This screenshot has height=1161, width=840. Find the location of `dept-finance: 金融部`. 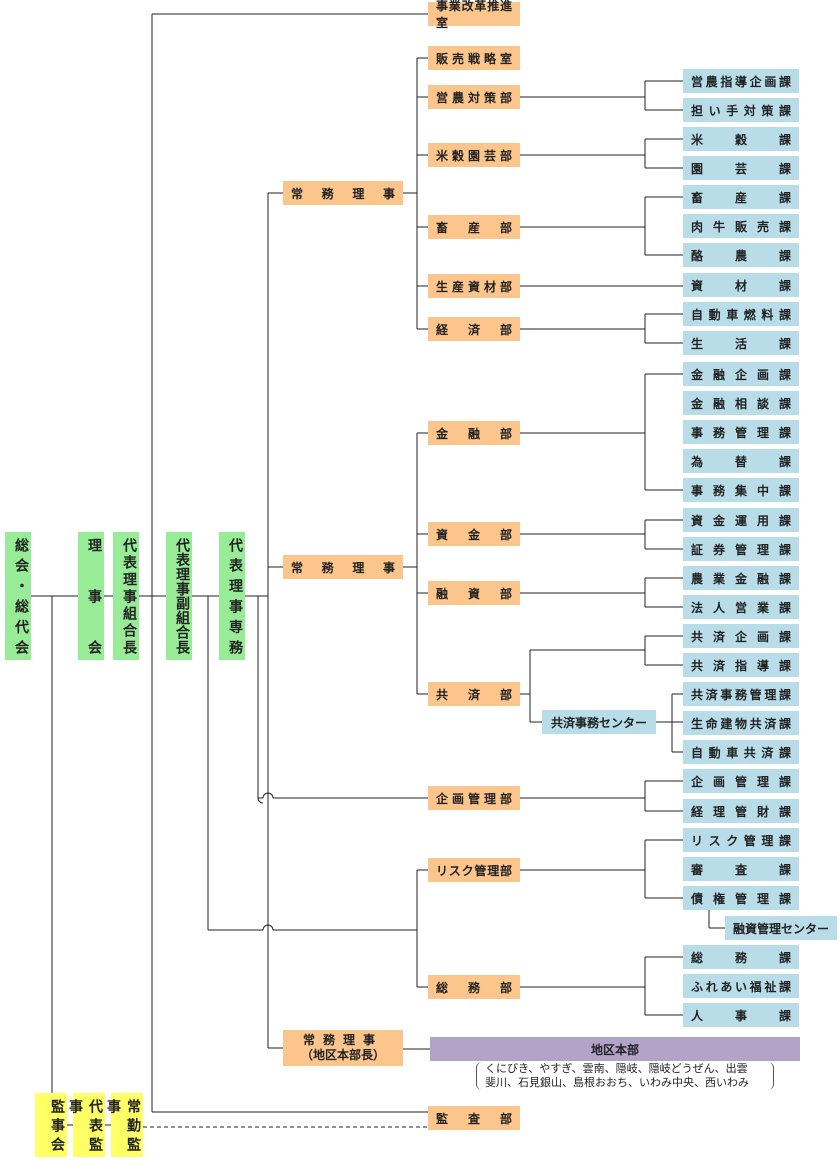

dept-finance: 金融部 is located at coordinates (474, 433).